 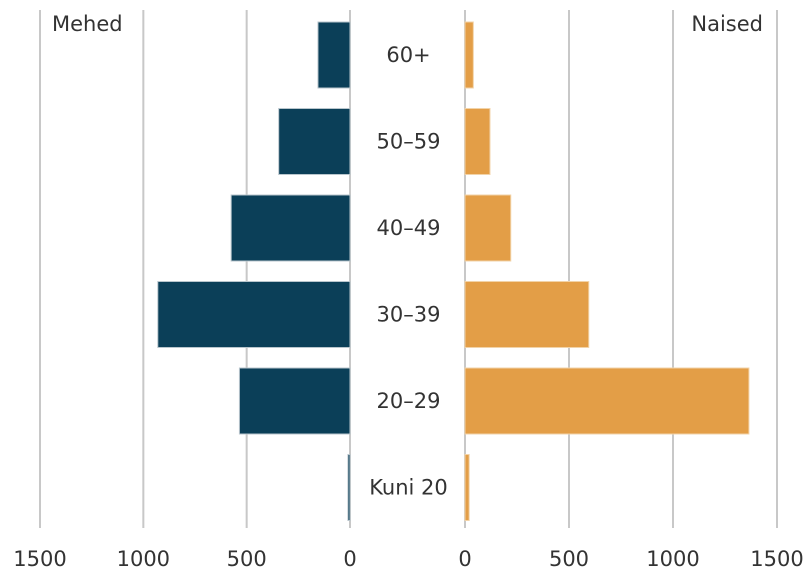 What do you see at coordinates (408, 559) in the screenshot?
I see `tick-labels: 1500 1000 500 0 0 500 1000 1500` at bounding box center [408, 559].